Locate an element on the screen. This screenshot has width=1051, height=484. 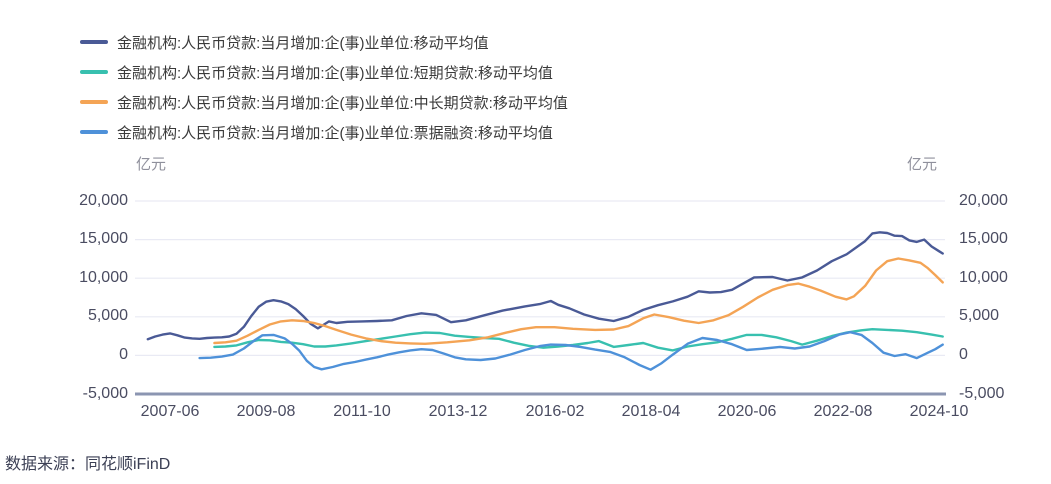
y-tick-left-5000: 5,000 is located at coordinates (107, 315).